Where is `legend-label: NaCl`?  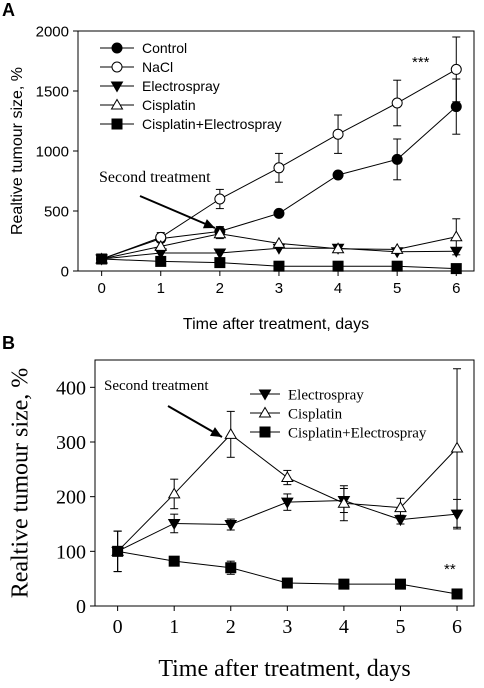
legend-label: NaCl is located at coordinates (157, 67).